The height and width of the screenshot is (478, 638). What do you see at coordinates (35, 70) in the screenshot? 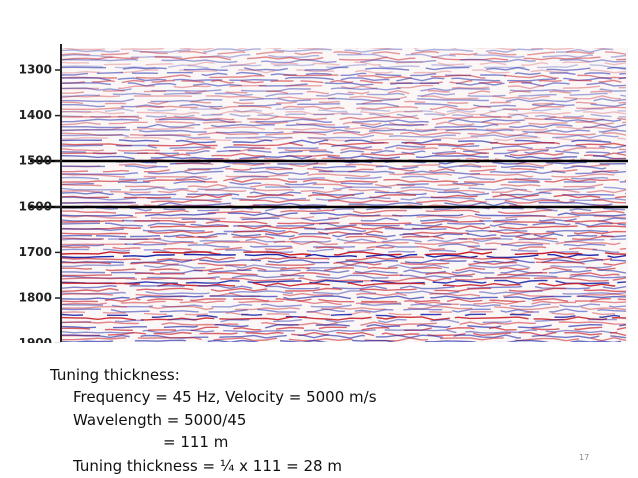
I see `depth-tick-label: 1300` at bounding box center [35, 70].